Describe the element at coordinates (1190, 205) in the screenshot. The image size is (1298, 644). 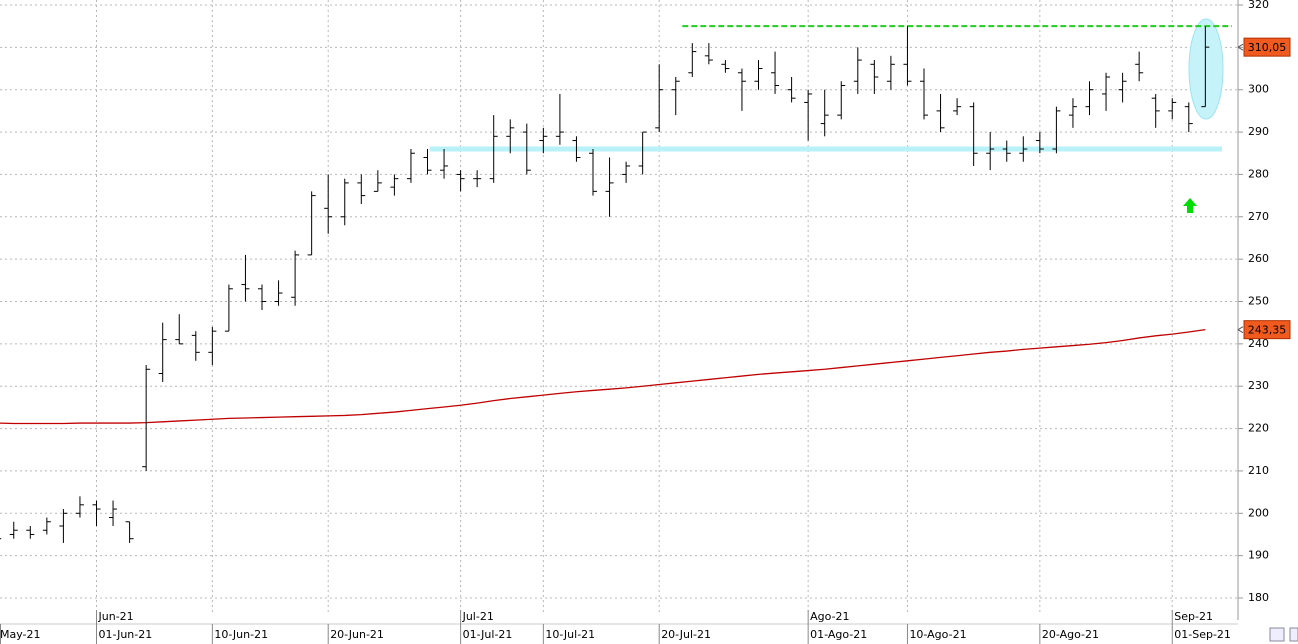
I see `up-arrow` at that location.